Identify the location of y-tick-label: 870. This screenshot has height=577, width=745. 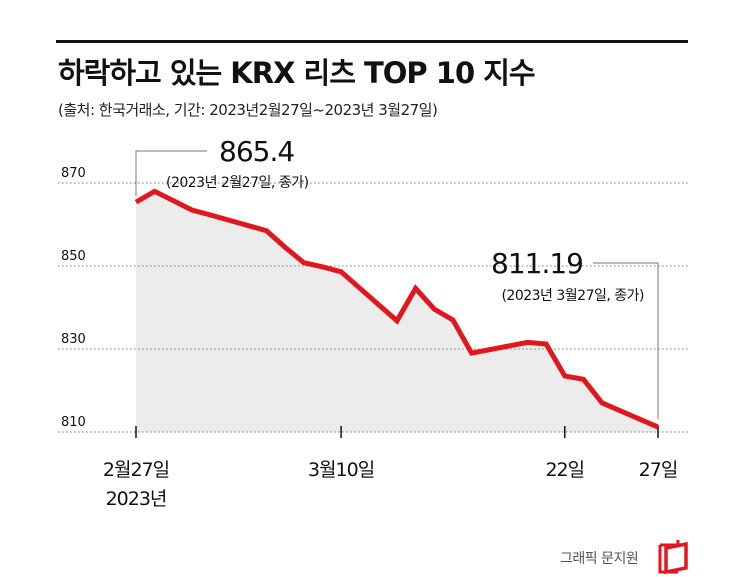
(73, 173).